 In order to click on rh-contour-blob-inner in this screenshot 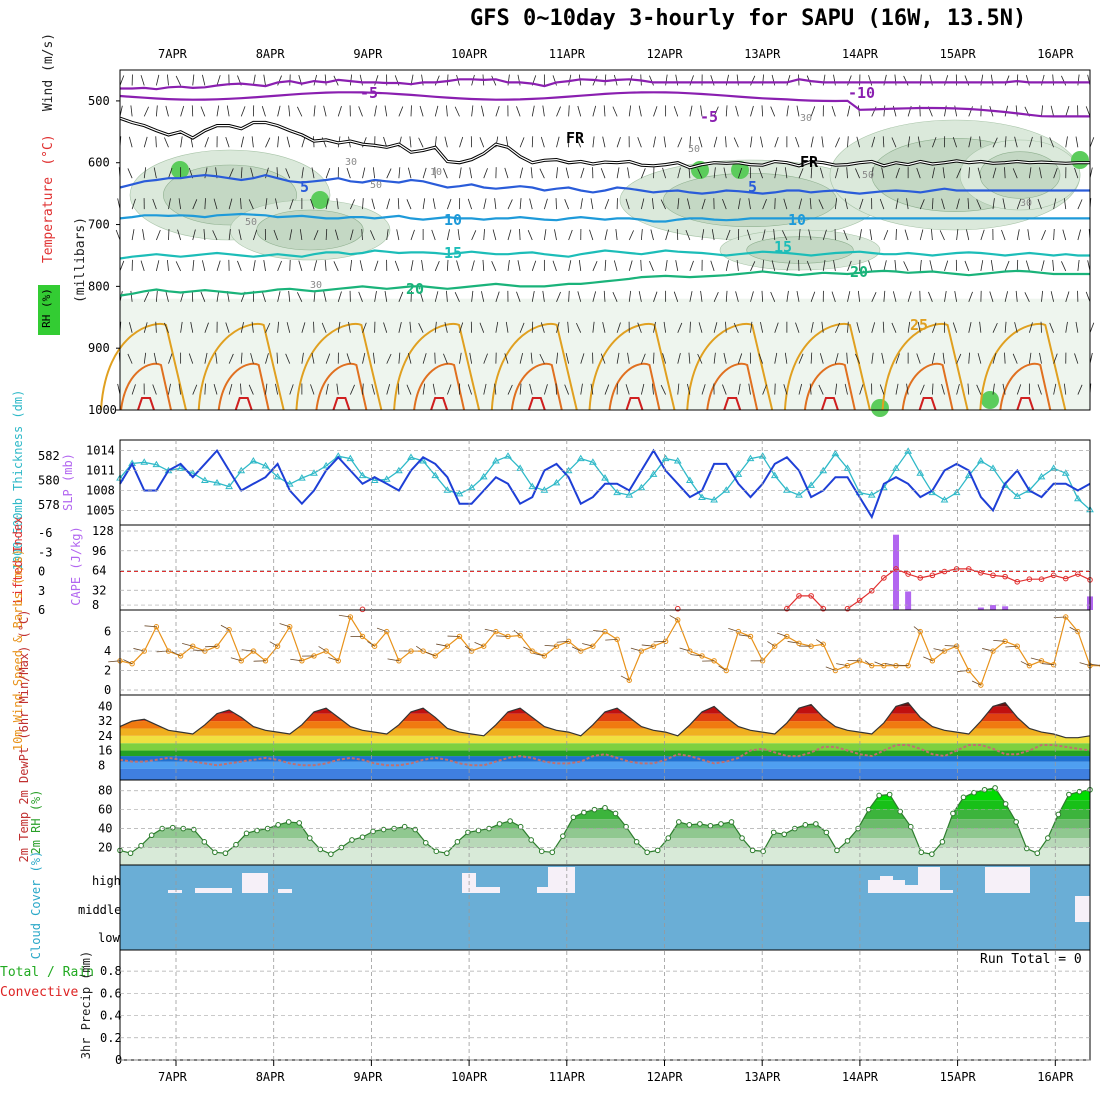, I will do `click(800, 250)`.